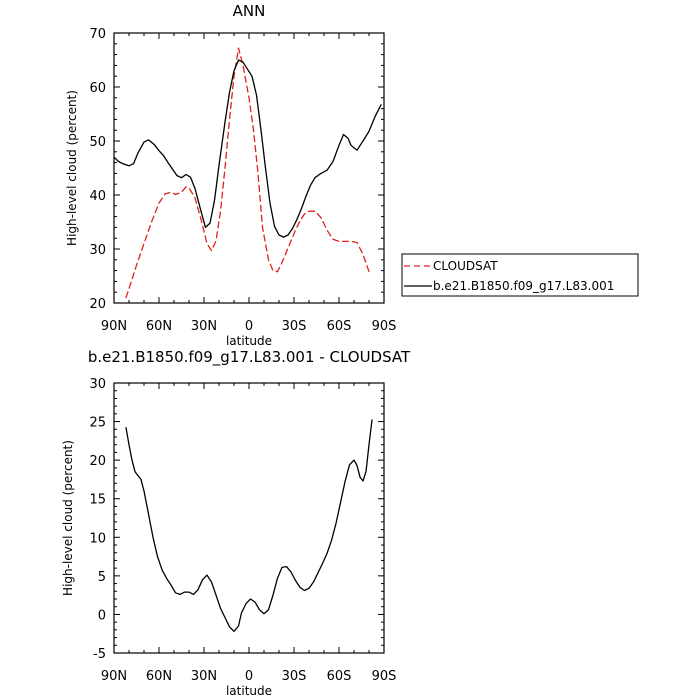 The width and height of the screenshot is (700, 700). Describe the element at coordinates (97, 142) in the screenshot. I see `y-tick-label: 50` at that location.